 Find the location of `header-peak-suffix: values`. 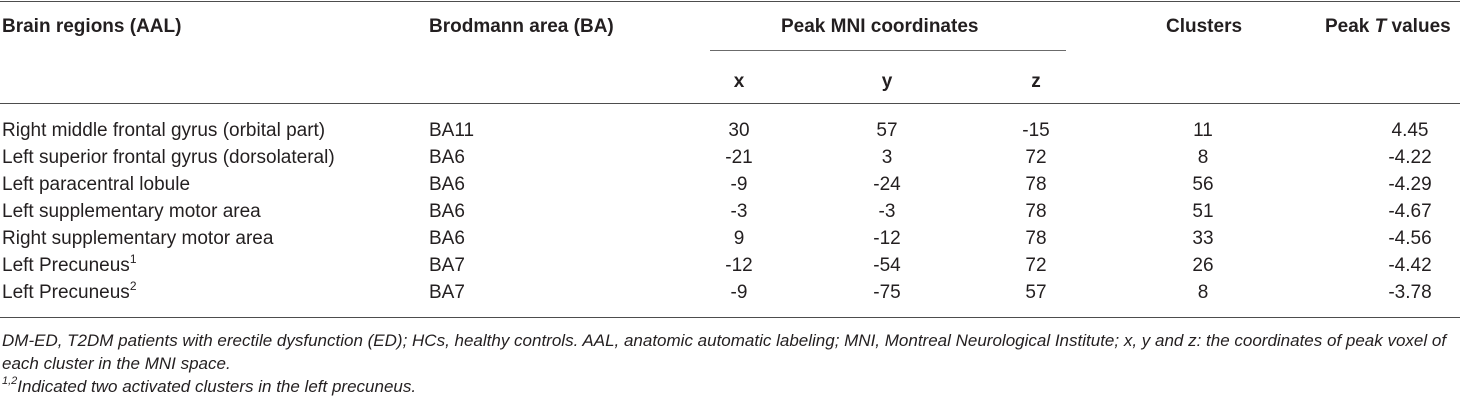

header-peak-suffix: values is located at coordinates (1418, 26).